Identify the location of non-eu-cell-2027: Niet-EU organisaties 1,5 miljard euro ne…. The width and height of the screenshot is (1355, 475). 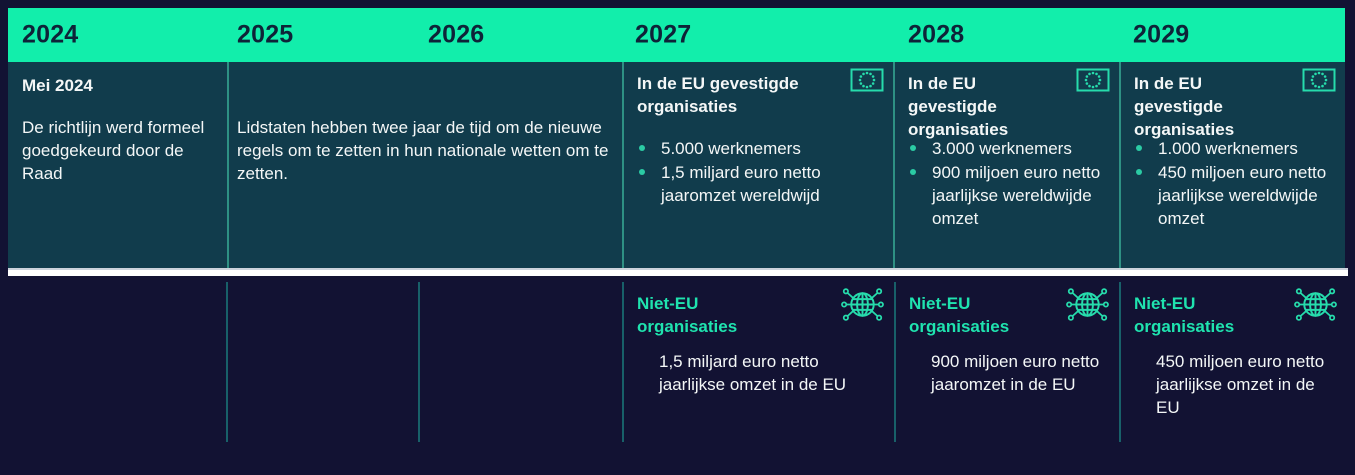
(758, 375).